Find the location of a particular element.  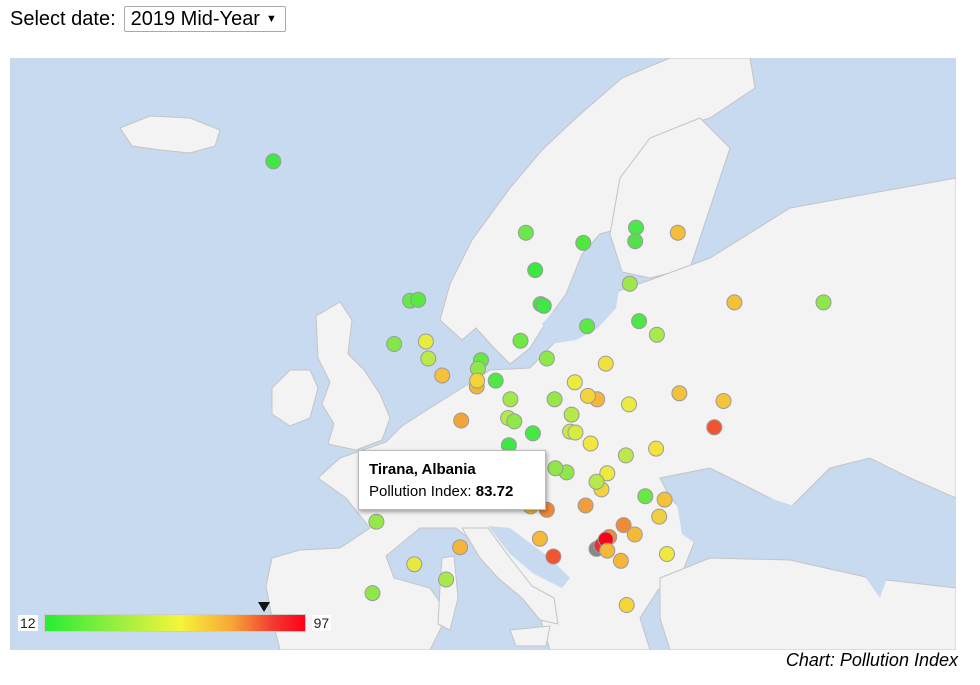

tooltip-city: Tirana, Albania is located at coordinates (422, 469).